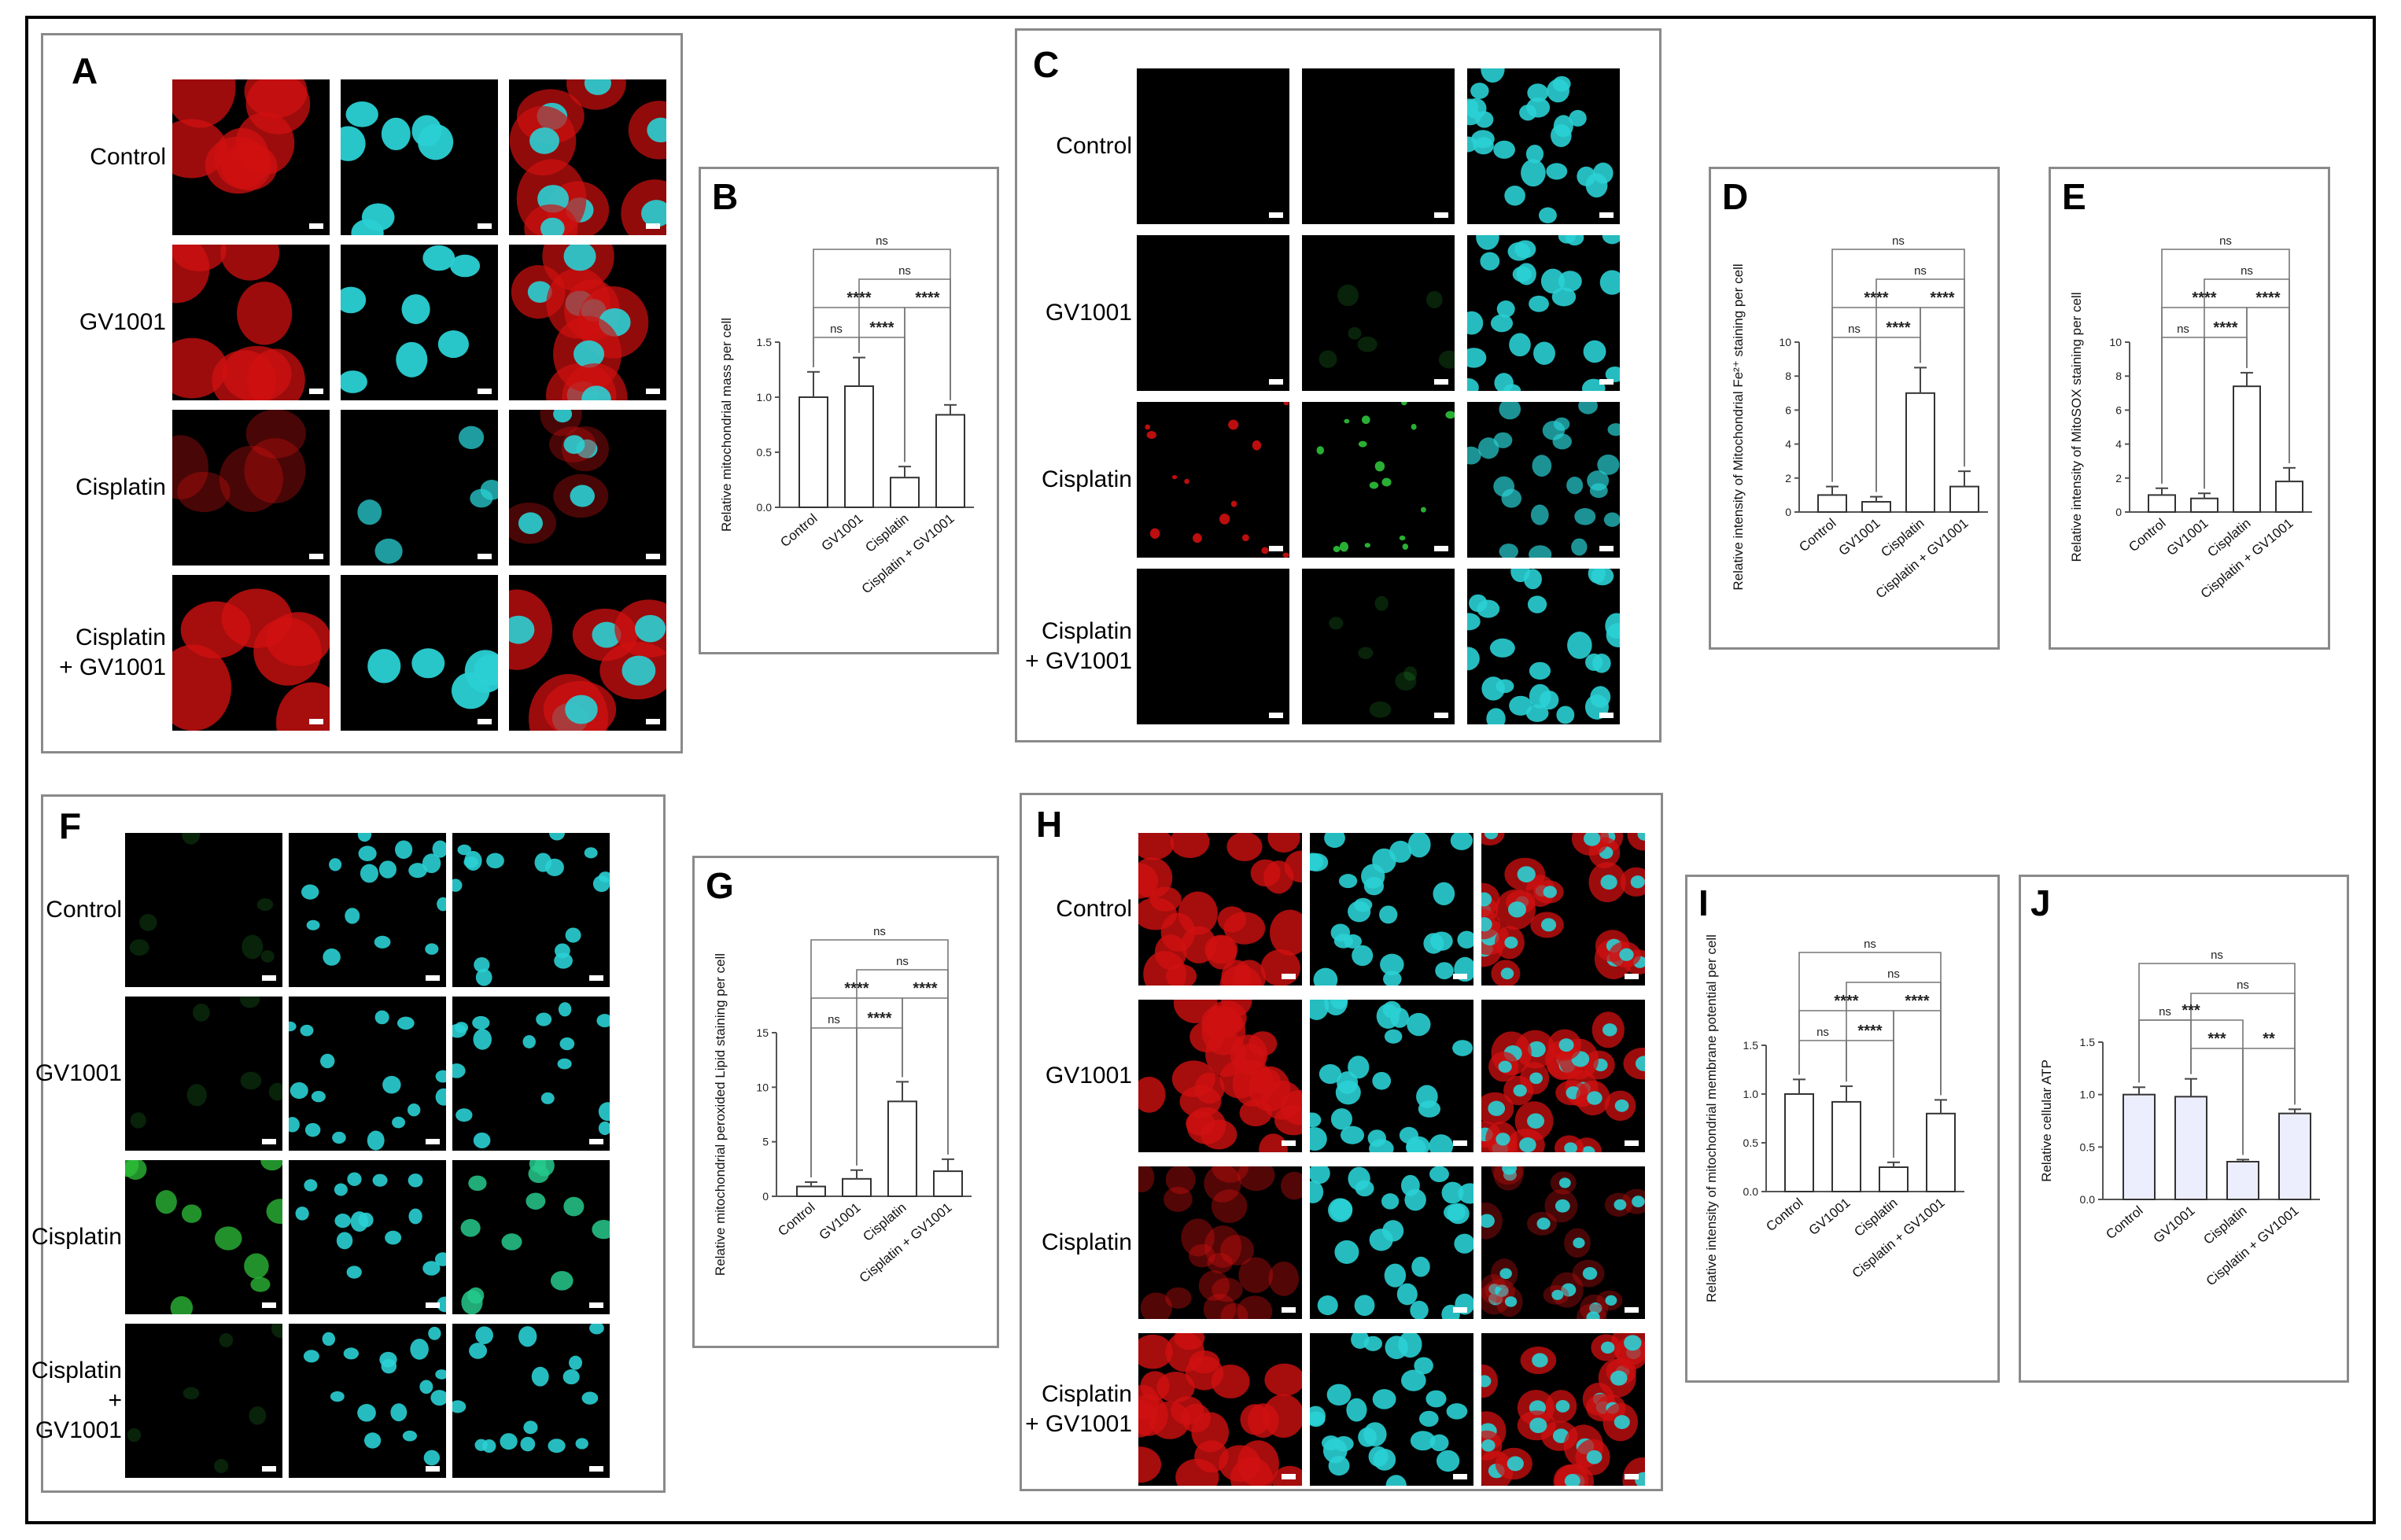 The height and width of the screenshot is (1540, 2401). Describe the element at coordinates (2253, 1246) in the screenshot. I see `category-label: Cisplatin + GV1001` at that location.